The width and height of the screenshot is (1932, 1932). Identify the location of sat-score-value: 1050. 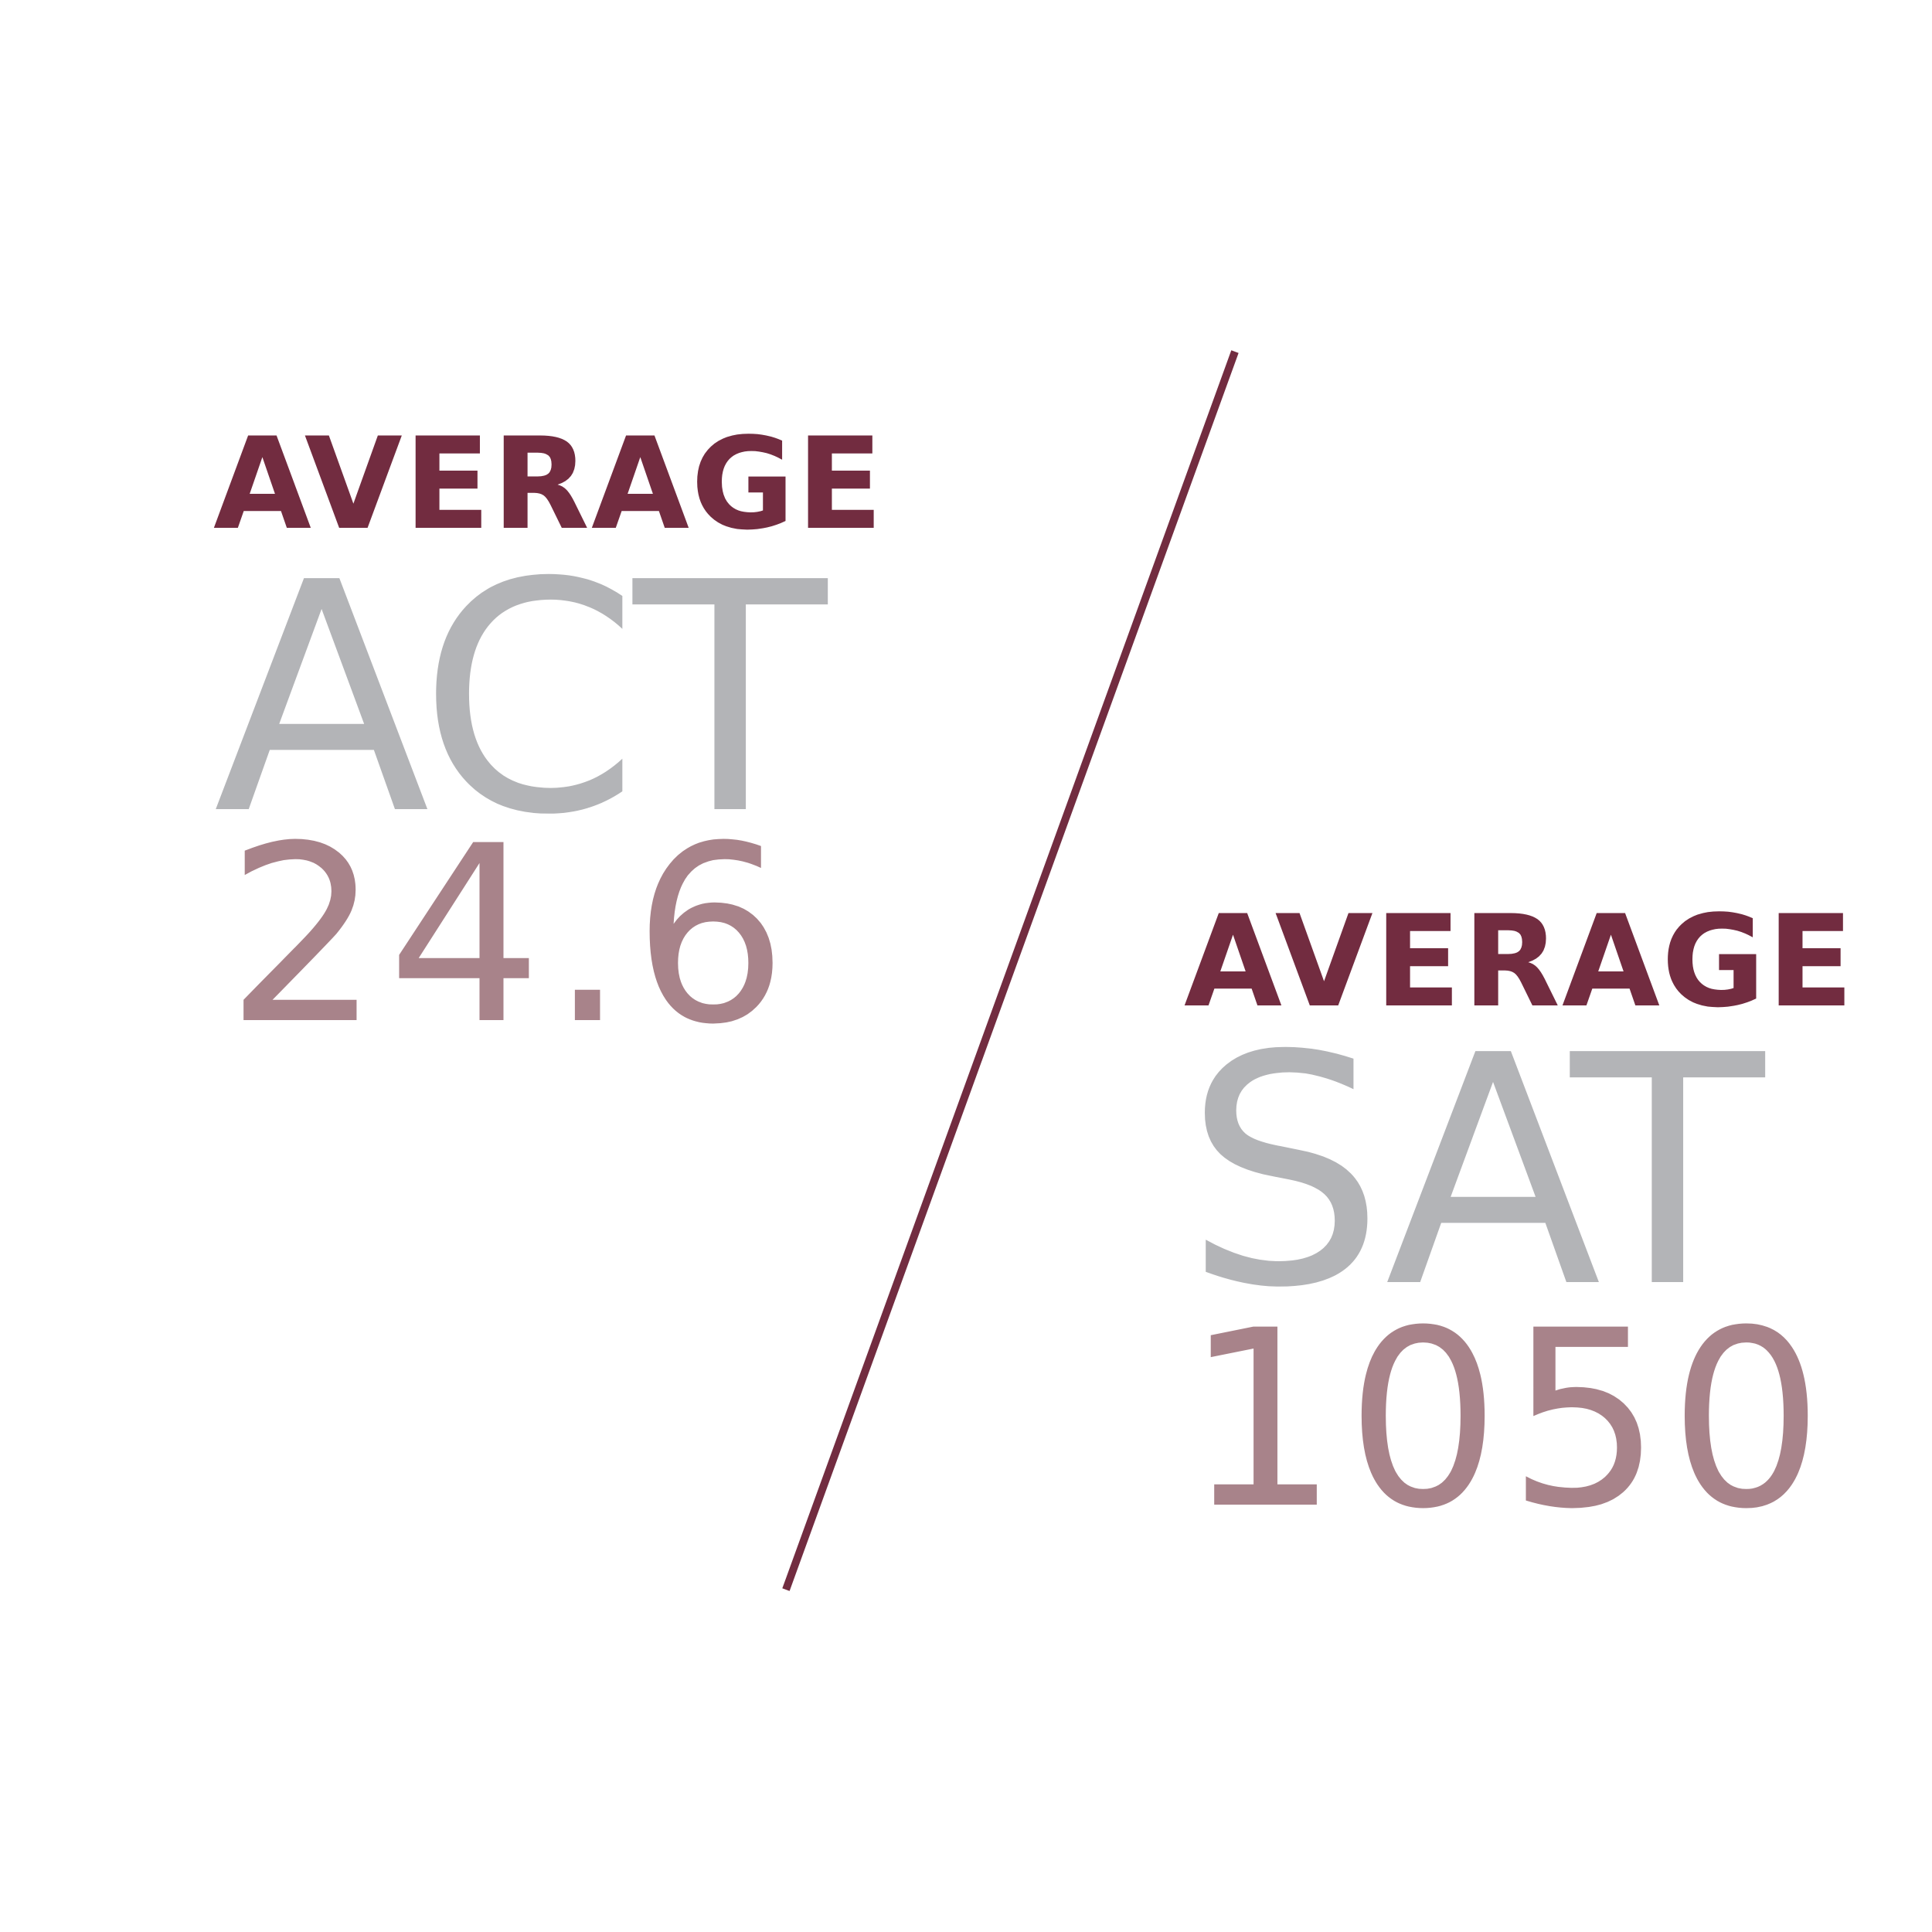
(1508, 1420).